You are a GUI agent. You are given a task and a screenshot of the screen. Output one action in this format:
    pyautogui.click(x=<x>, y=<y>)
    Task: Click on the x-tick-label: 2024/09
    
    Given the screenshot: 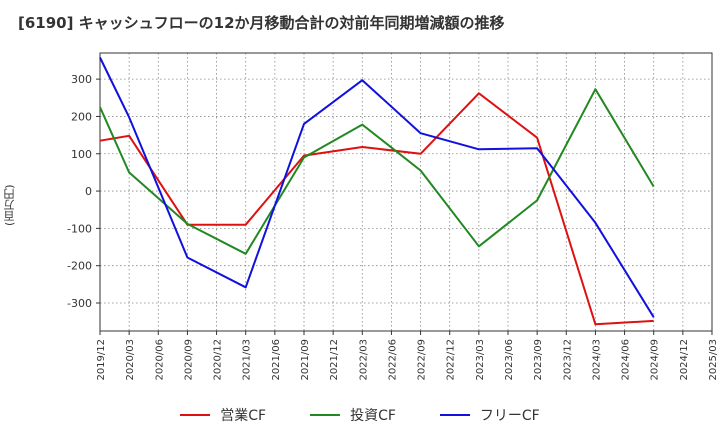 What is the action you would take?
    pyautogui.click(x=655, y=360)
    